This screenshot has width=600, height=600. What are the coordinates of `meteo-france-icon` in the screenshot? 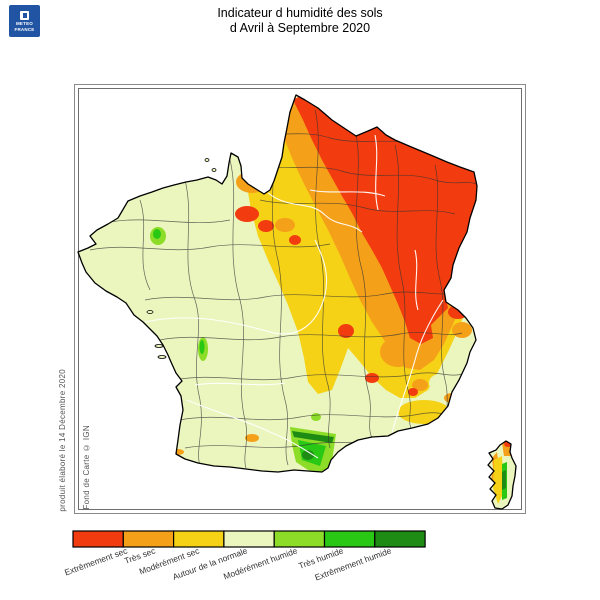 It's located at (24, 15).